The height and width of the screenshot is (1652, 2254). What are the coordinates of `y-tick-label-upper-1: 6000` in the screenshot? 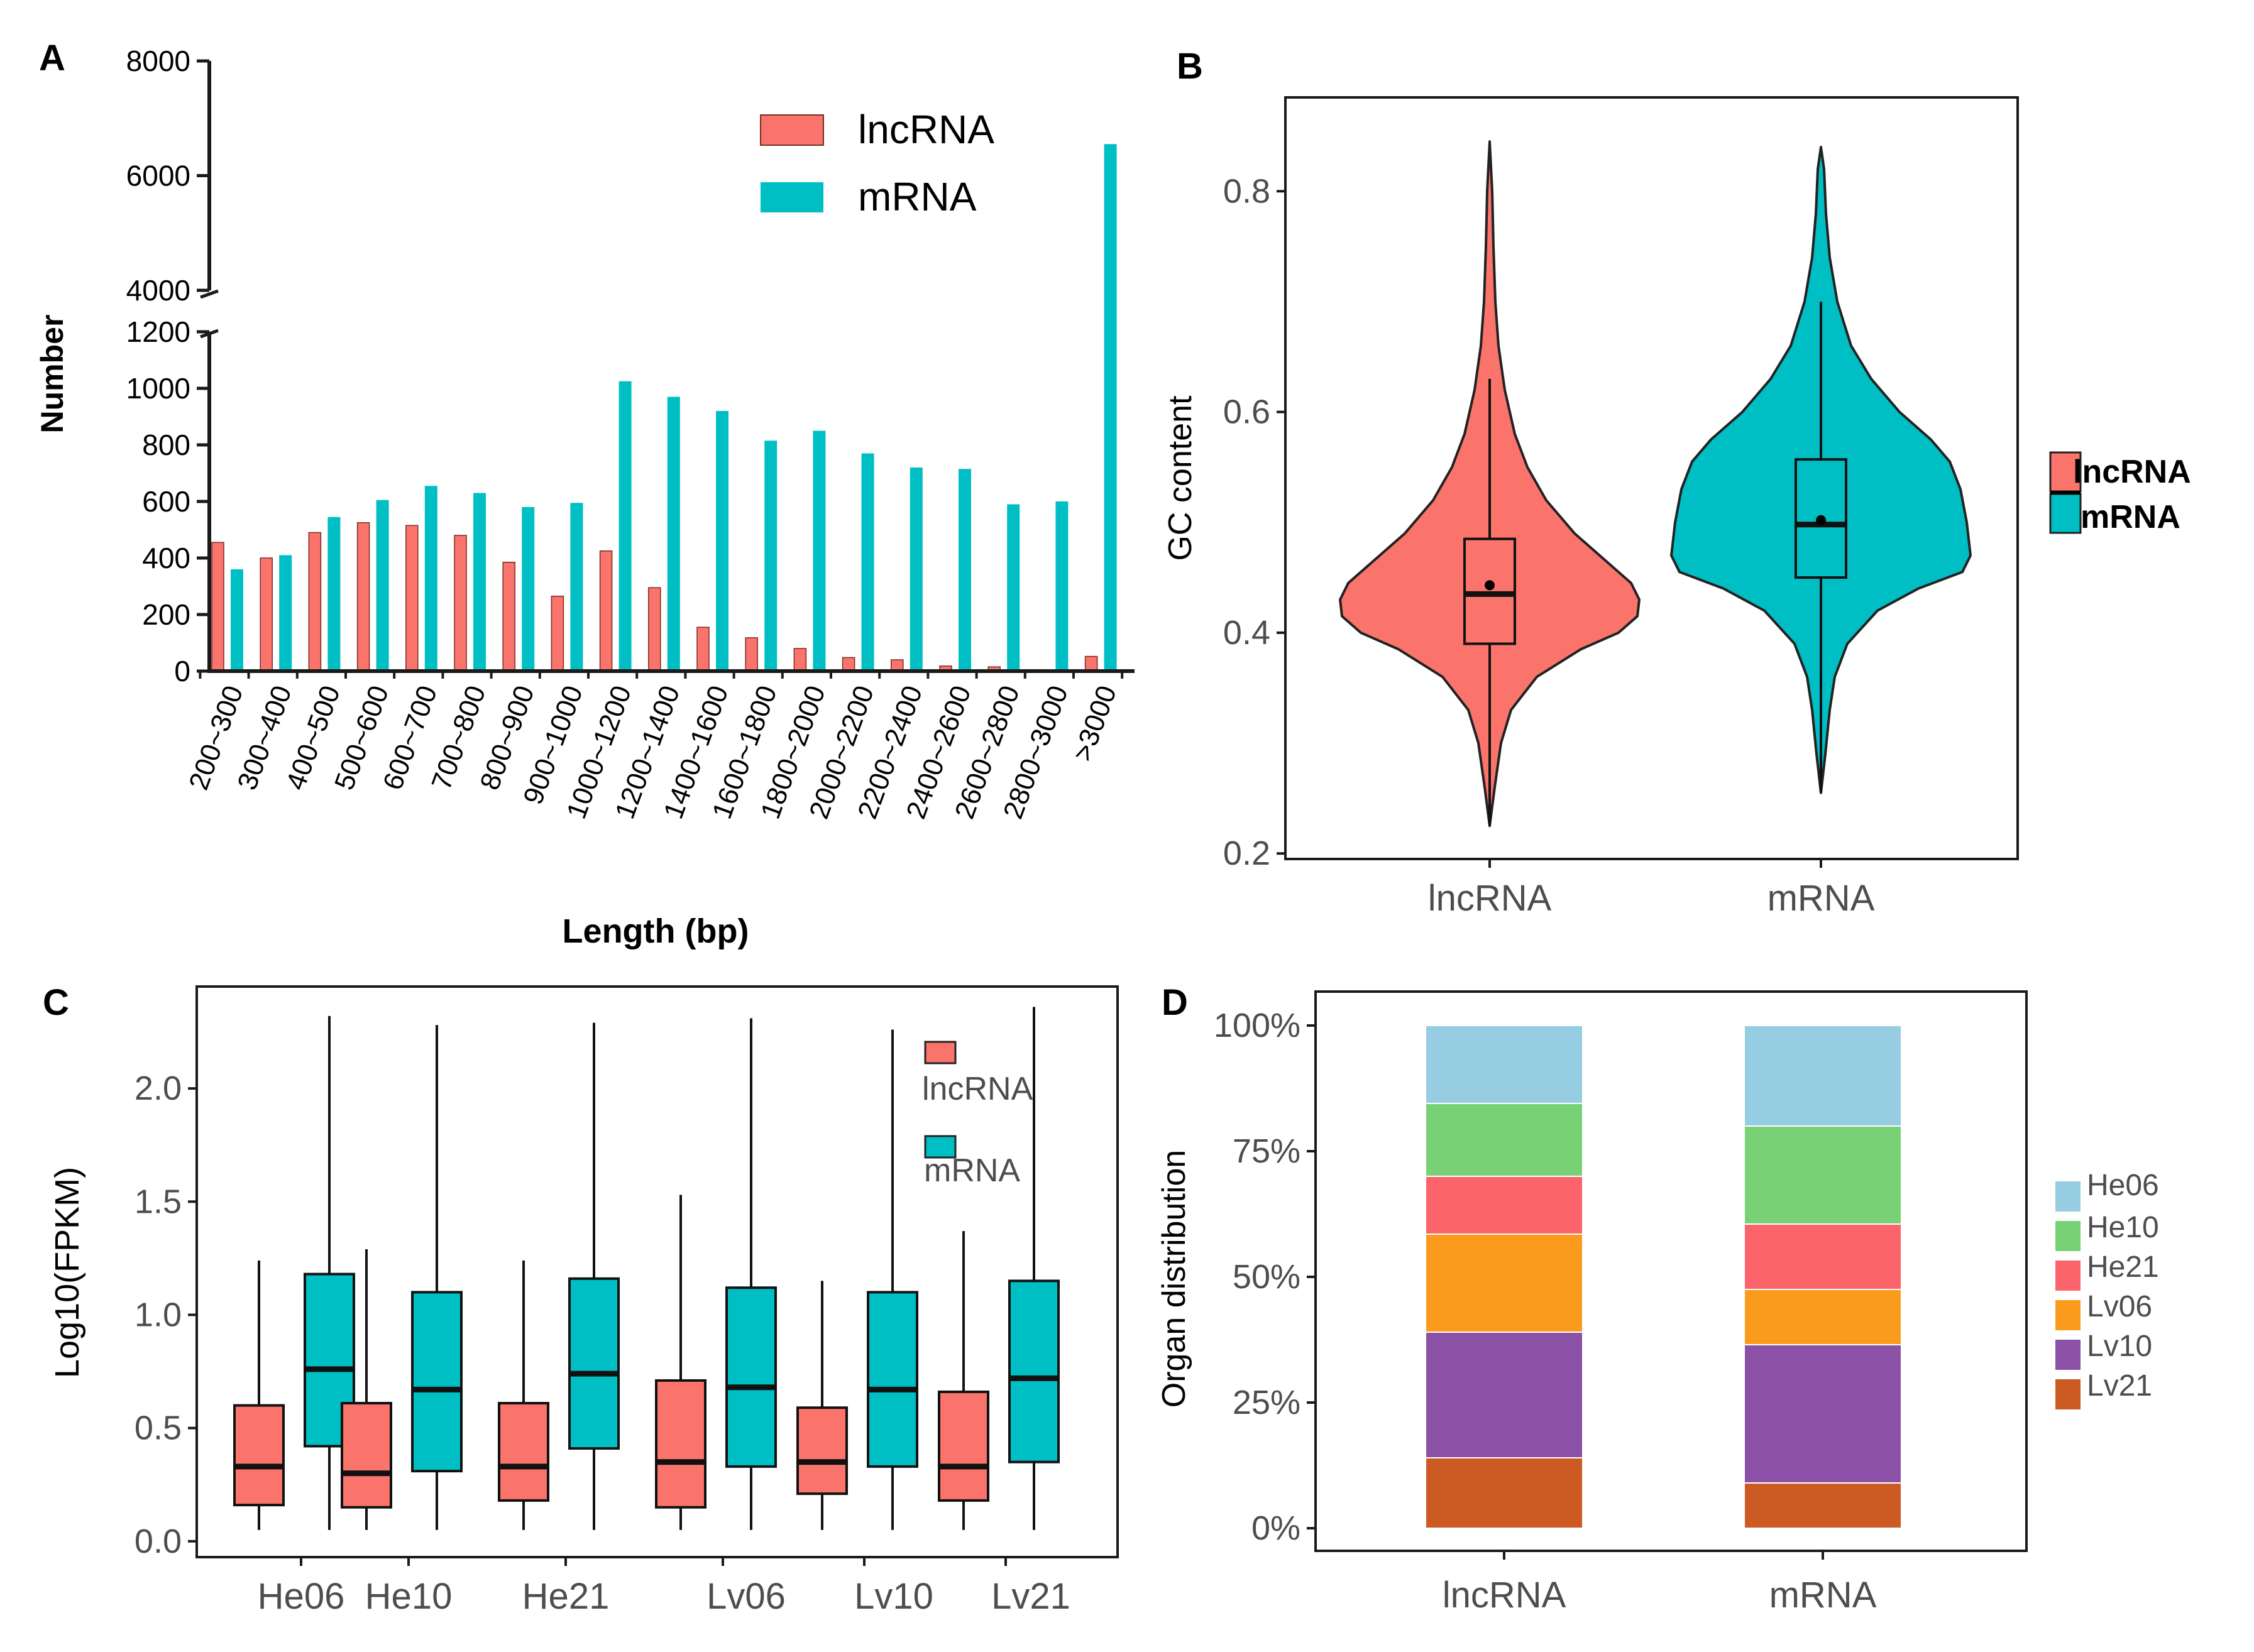 It's located at (158, 176).